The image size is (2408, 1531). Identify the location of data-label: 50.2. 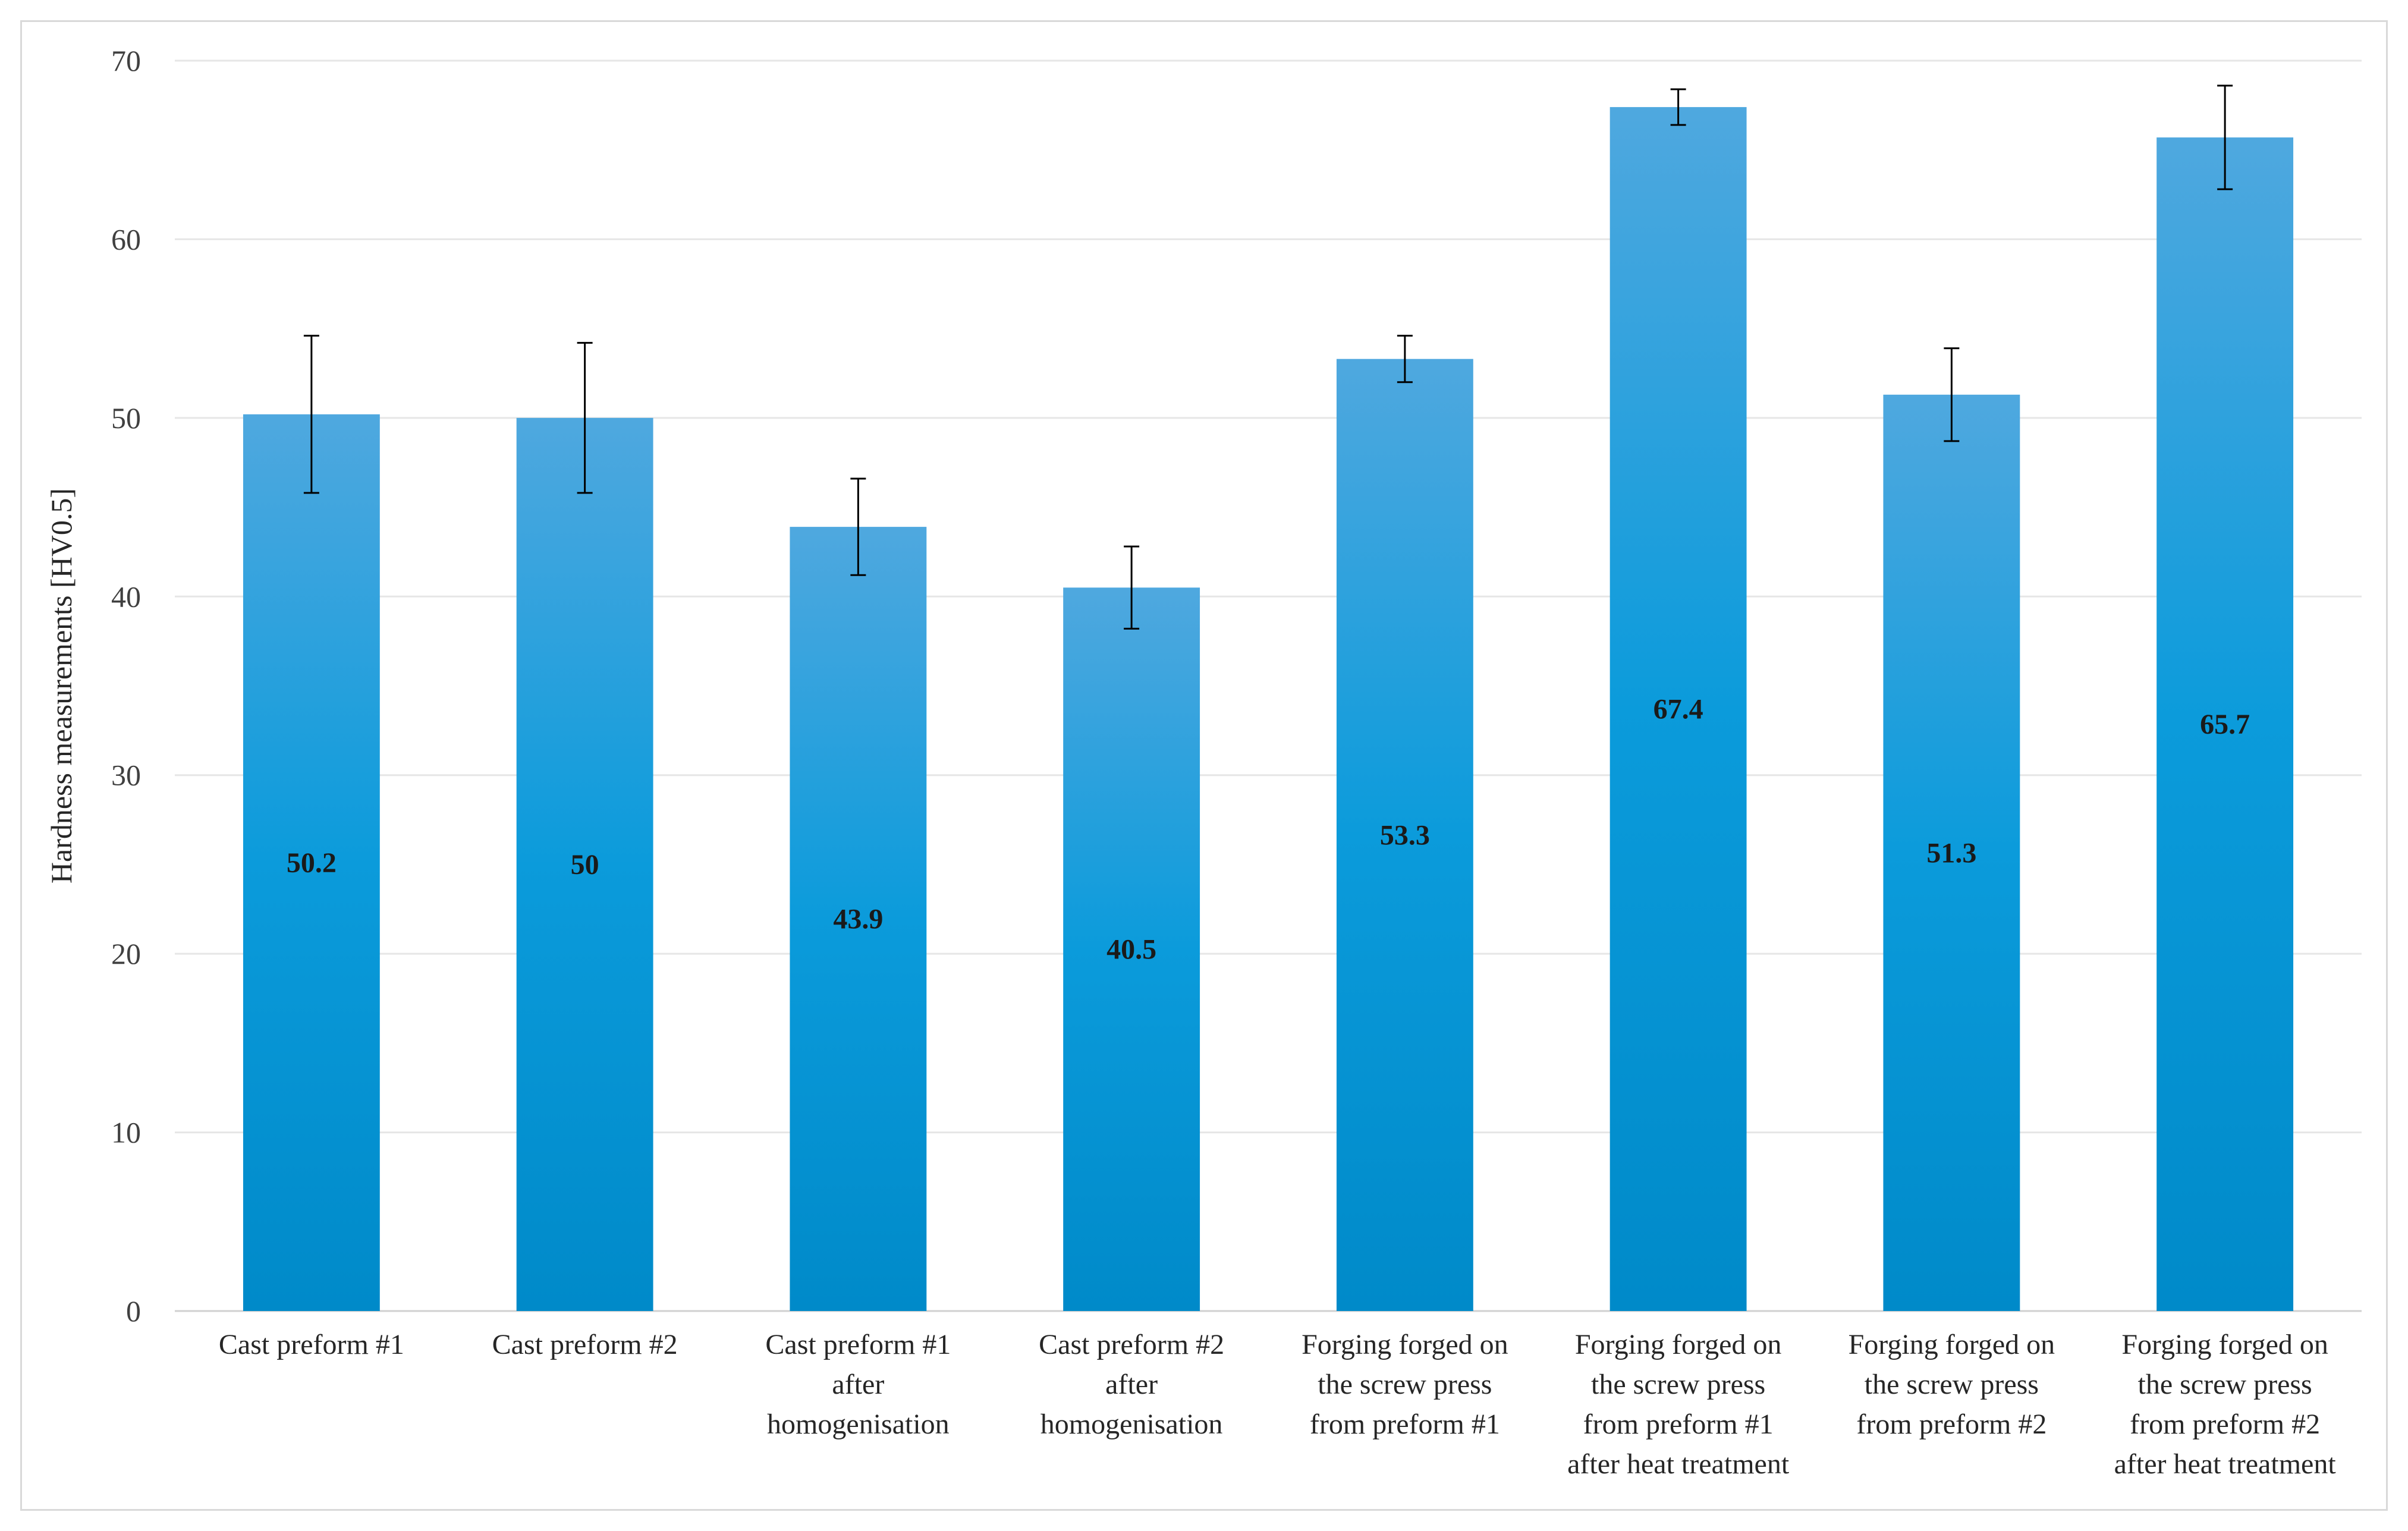
(312, 863).